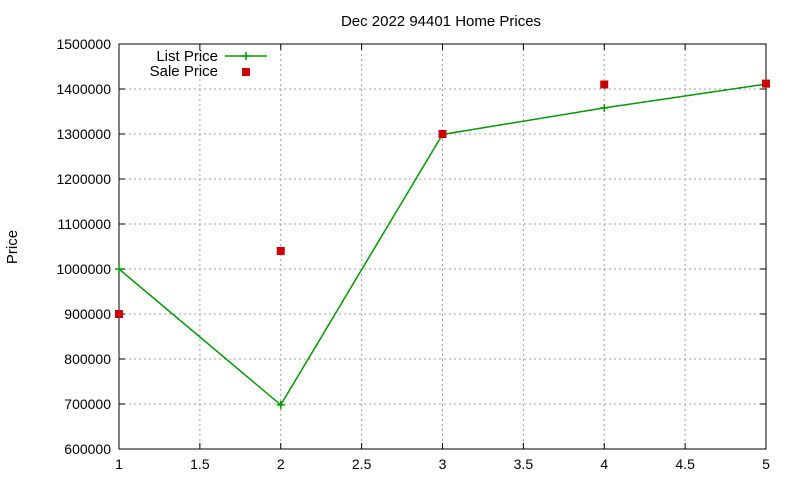  What do you see at coordinates (187, 56) in the screenshot?
I see `legend-label-list-price: List Price` at bounding box center [187, 56].